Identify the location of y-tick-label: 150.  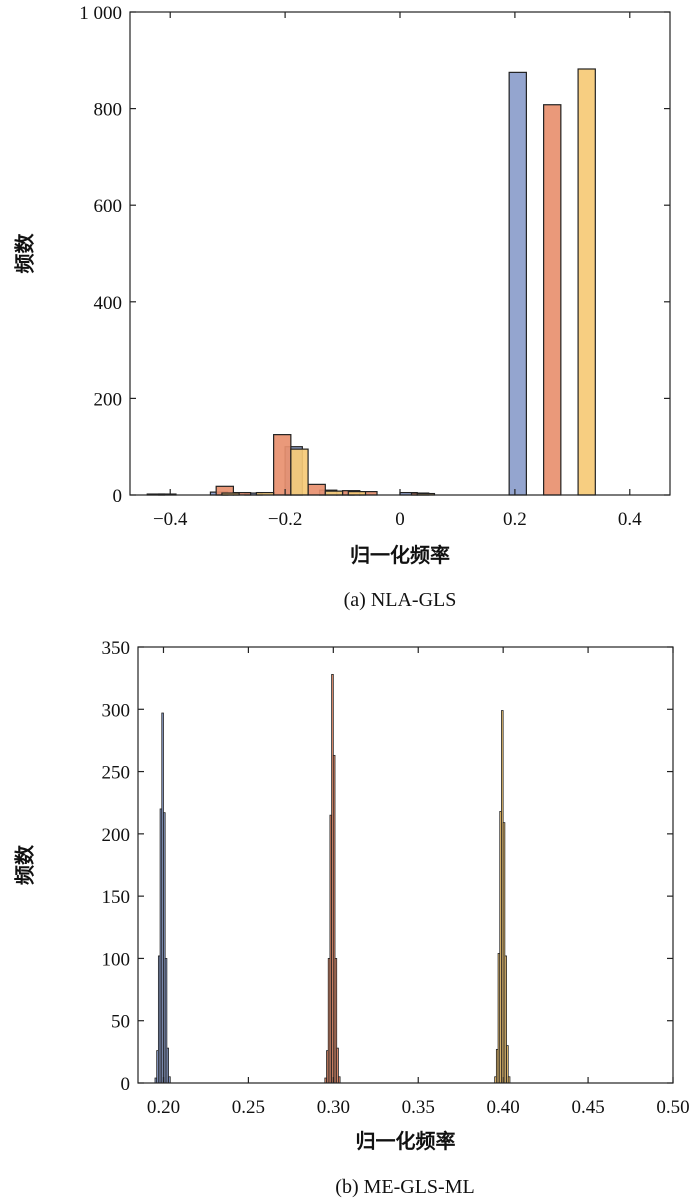
(116, 897).